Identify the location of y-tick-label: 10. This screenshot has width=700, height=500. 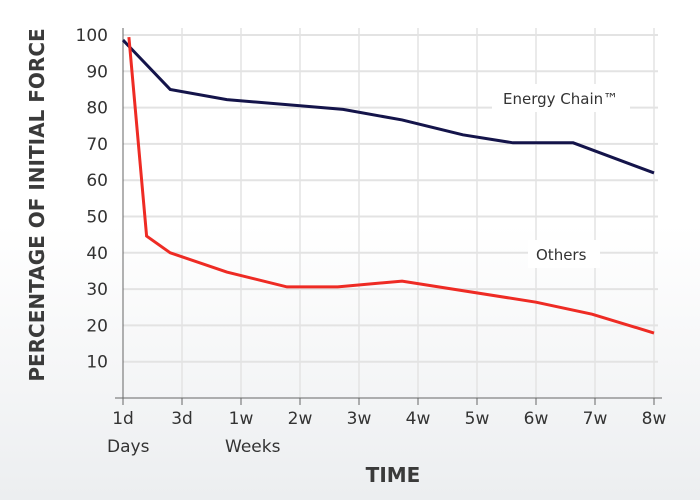
(97, 363).